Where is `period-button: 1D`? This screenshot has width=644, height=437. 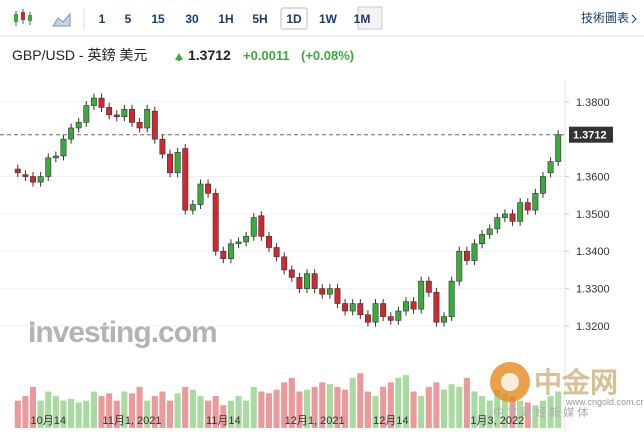
period-button: 1D is located at coordinates (294, 19).